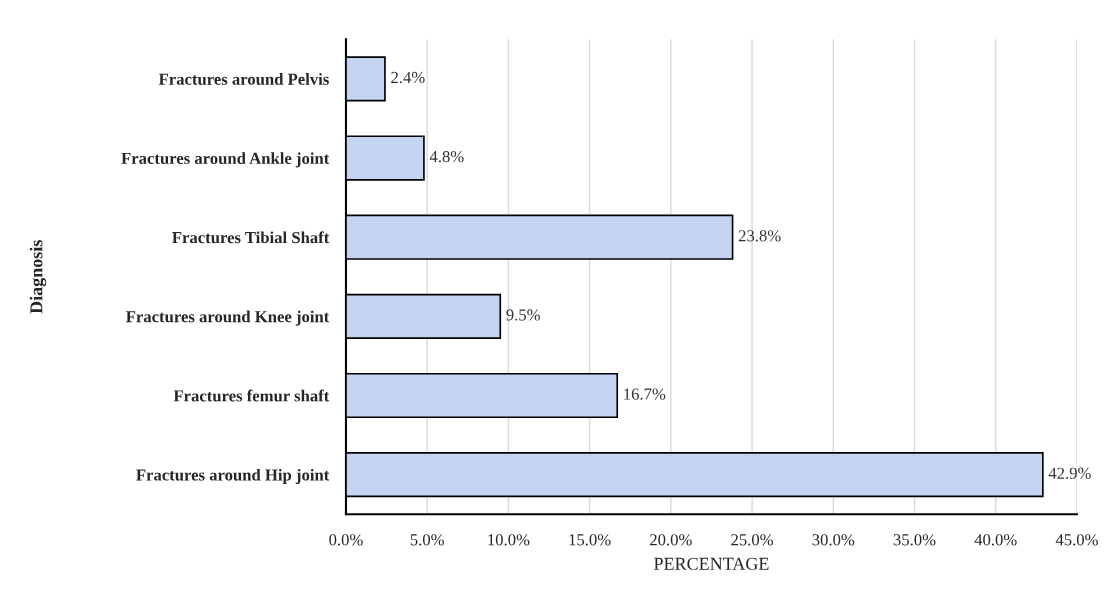 The width and height of the screenshot is (1116, 605). Describe the element at coordinates (38, 277) in the screenshot. I see `y-axis-title: Diagnosis` at that location.